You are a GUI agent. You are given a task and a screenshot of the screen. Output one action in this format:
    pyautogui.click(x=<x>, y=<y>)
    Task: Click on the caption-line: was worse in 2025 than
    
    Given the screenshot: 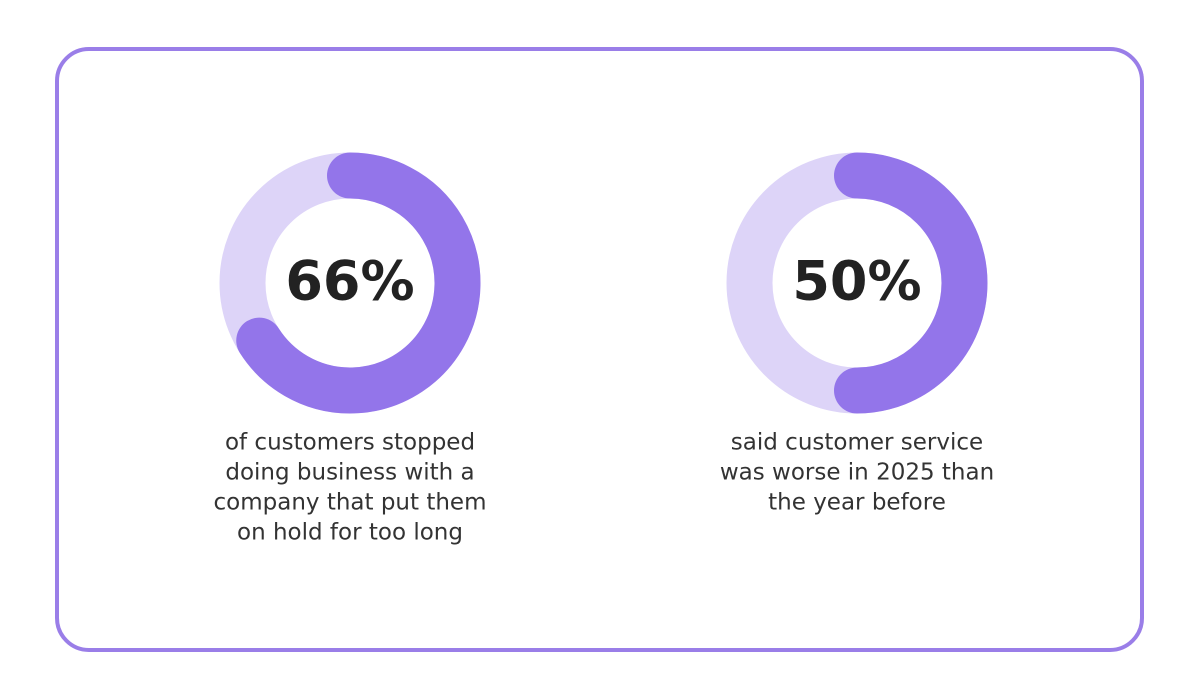 What is the action you would take?
    pyautogui.click(x=857, y=473)
    